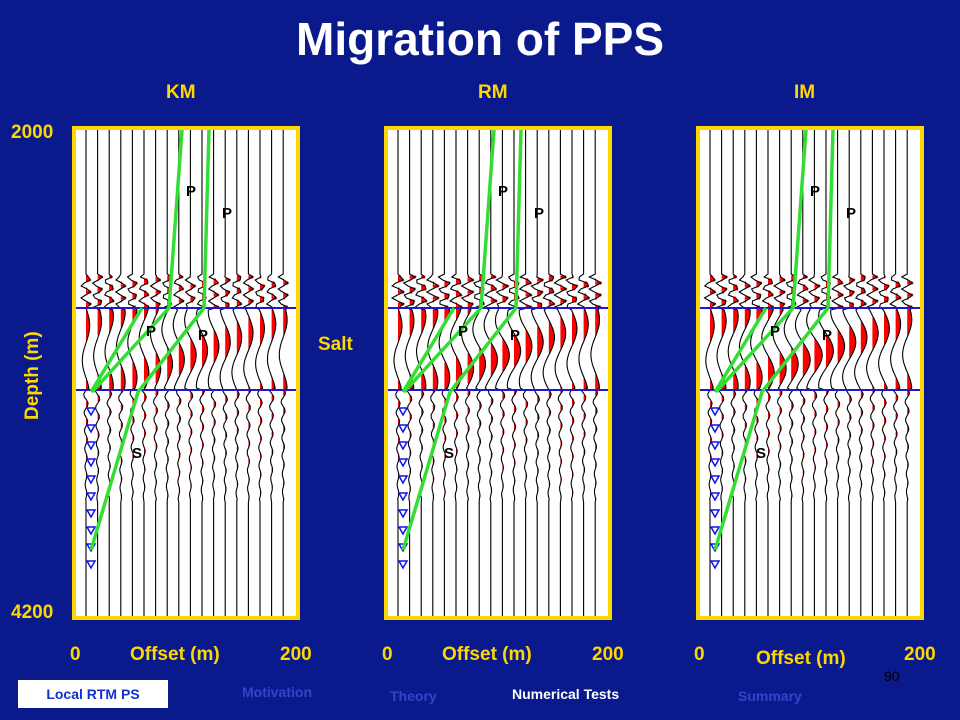 The height and width of the screenshot is (720, 960). What do you see at coordinates (480, 39) in the screenshot?
I see `slide-title: Migration of PPS` at bounding box center [480, 39].